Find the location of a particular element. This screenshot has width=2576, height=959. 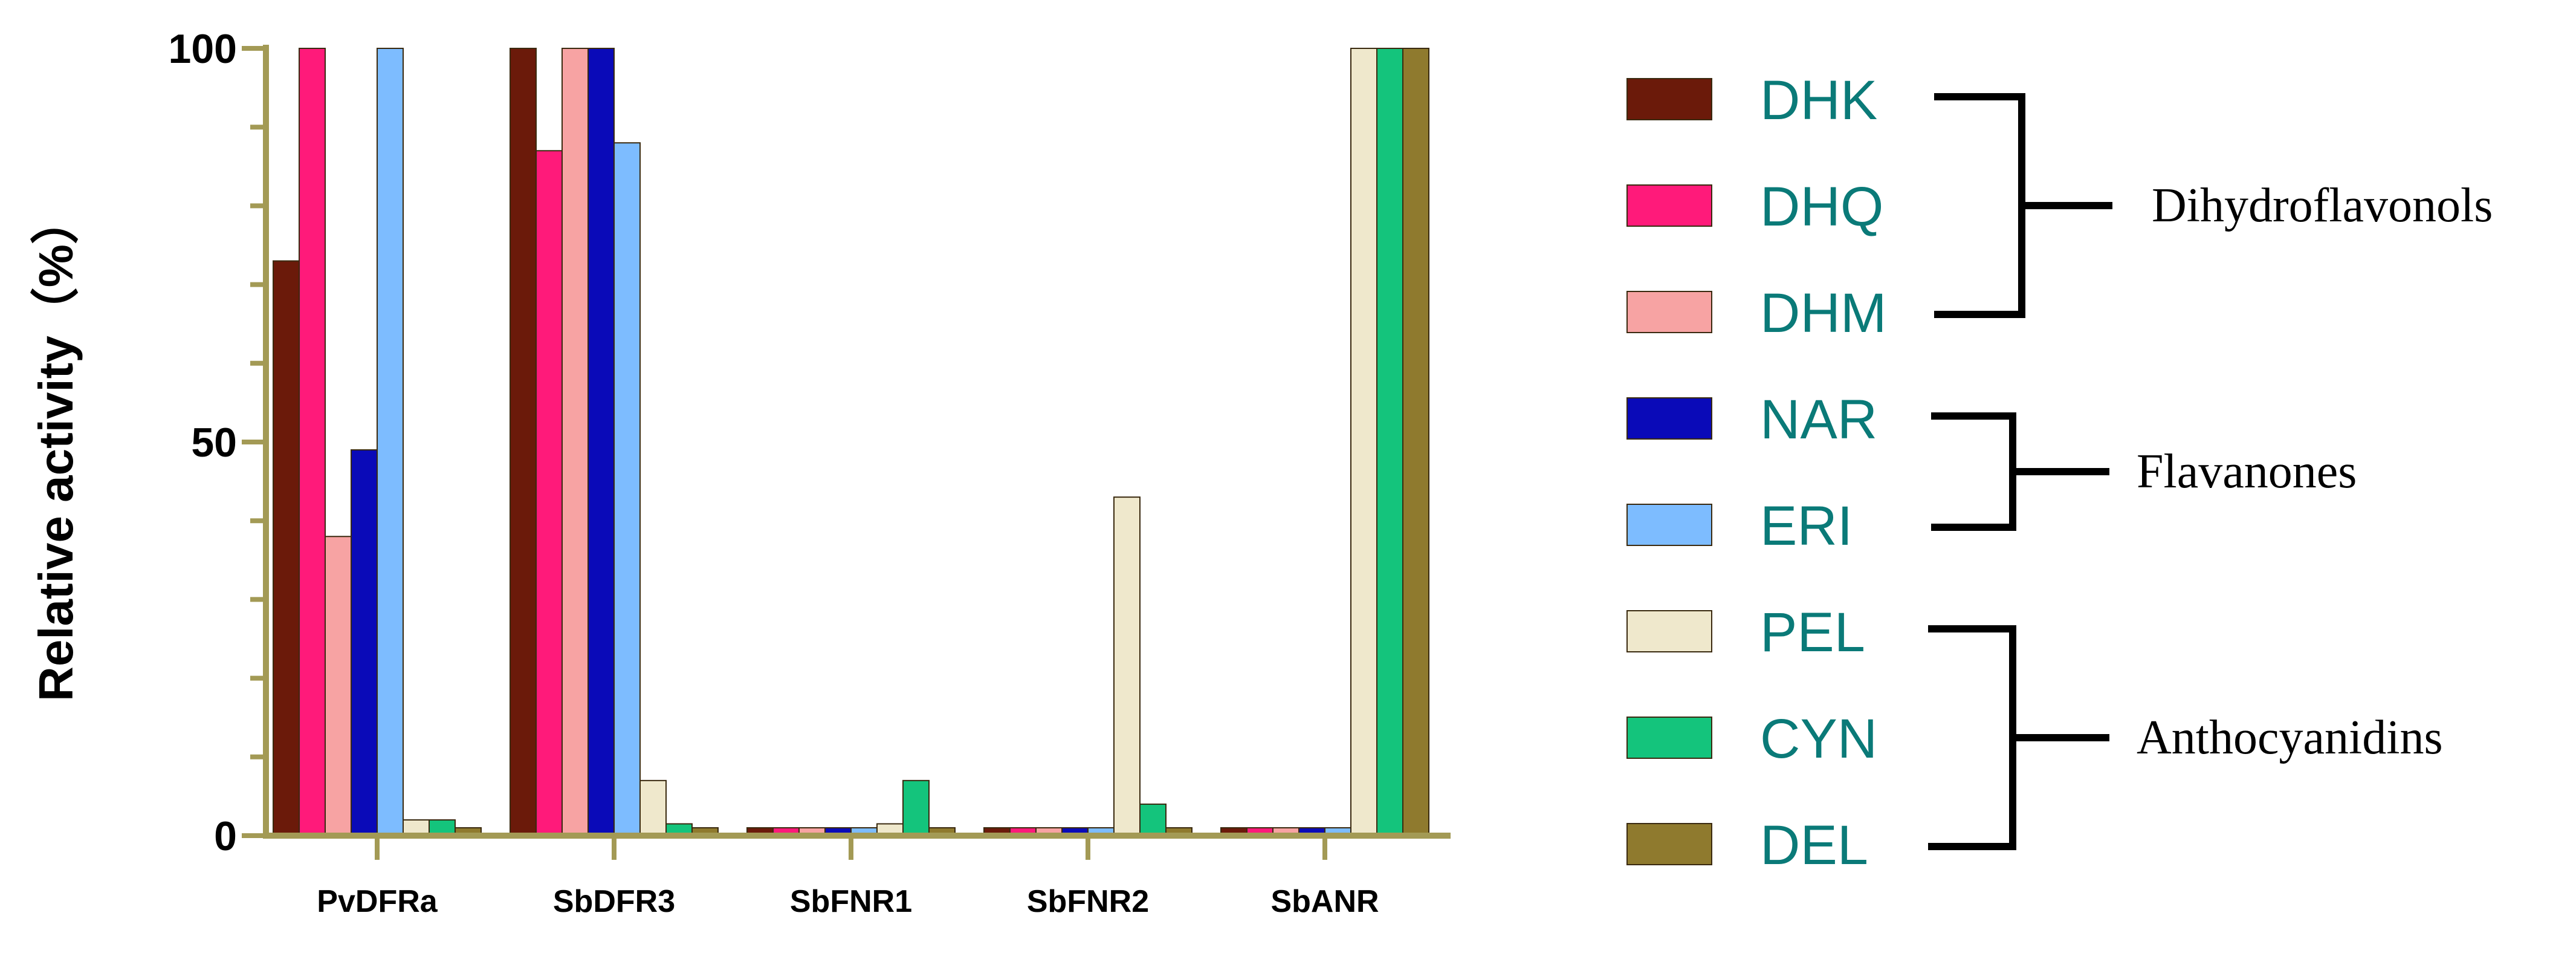

y-axis-label: Relative activity（%） is located at coordinates (56, 448).